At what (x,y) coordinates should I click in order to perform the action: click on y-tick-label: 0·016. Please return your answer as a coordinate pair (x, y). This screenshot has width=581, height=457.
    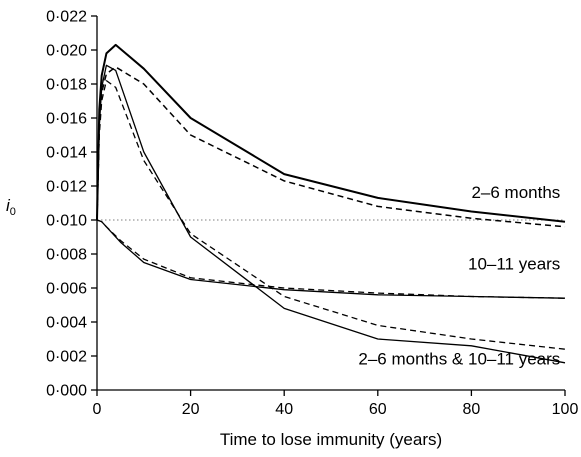
    Looking at the image, I should click on (66, 119).